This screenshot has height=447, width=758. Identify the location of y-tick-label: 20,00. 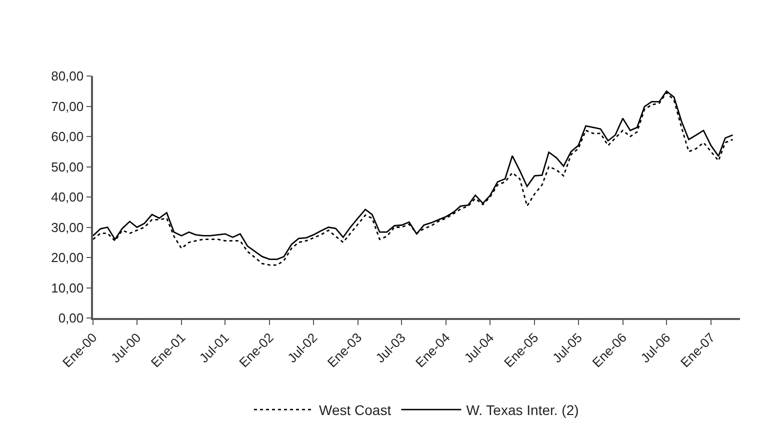
(67, 258).